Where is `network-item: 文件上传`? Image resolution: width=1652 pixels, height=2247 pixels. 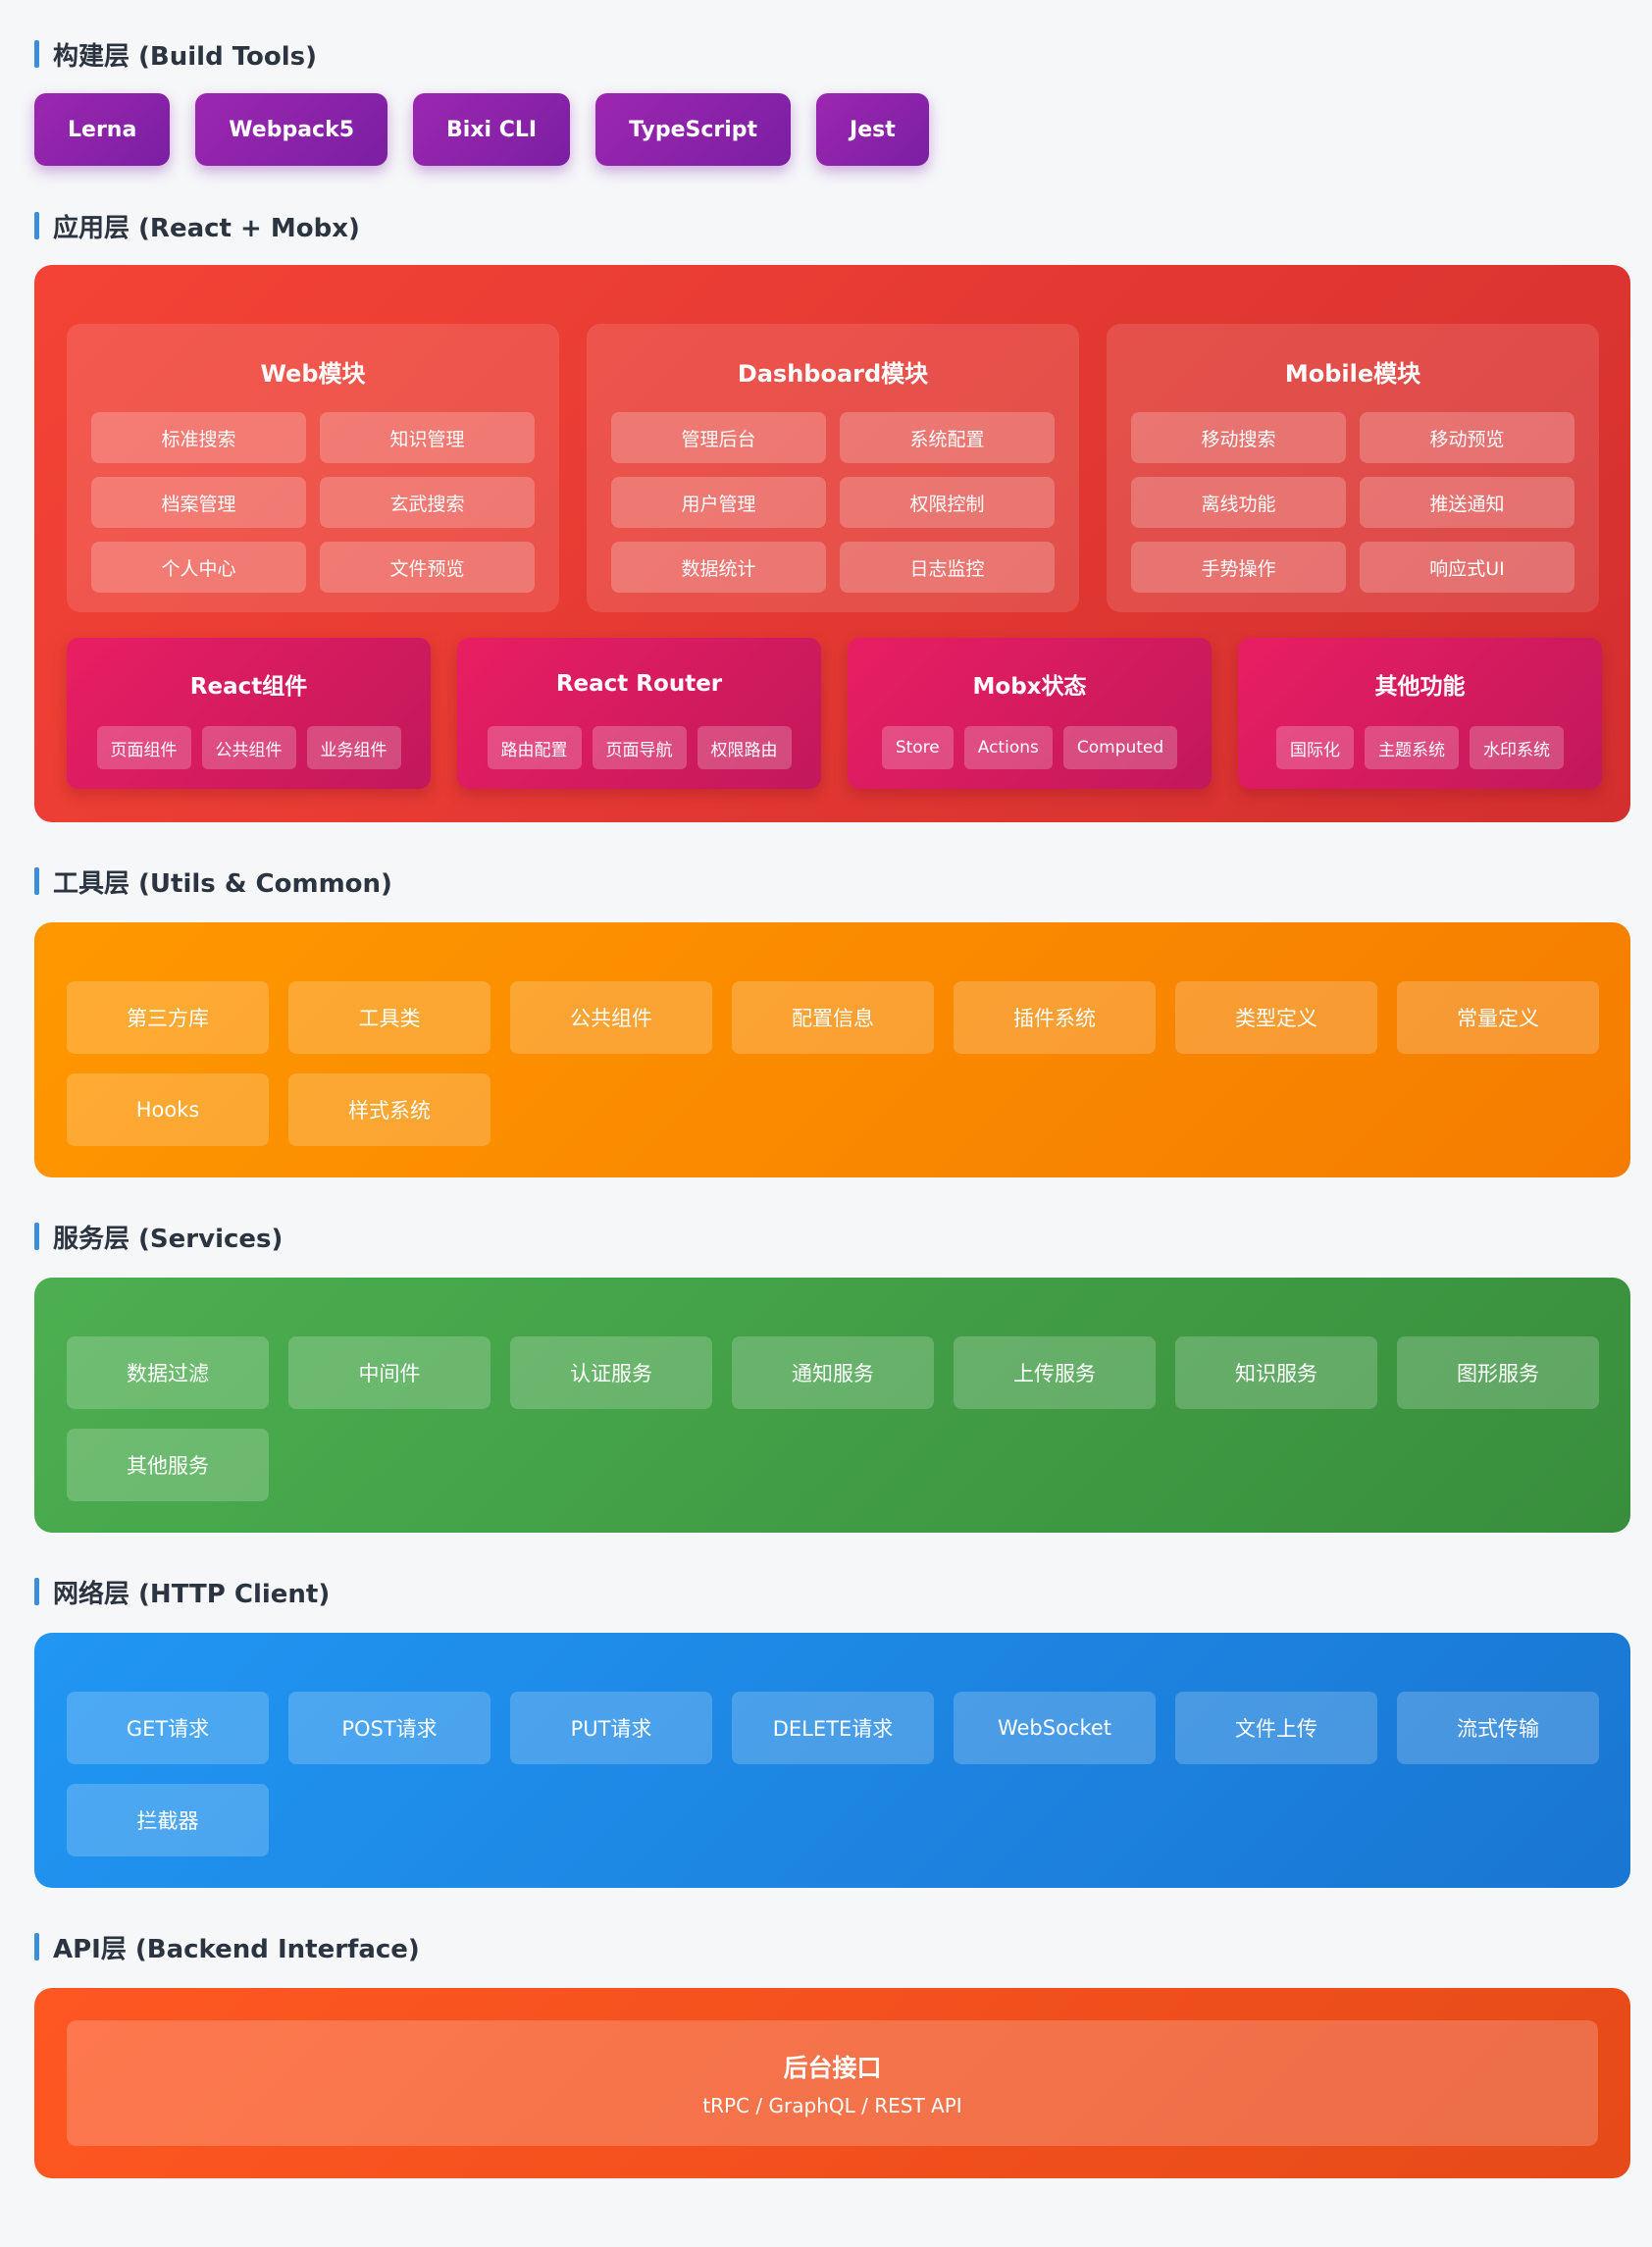 network-item: 文件上传 is located at coordinates (1276, 1728).